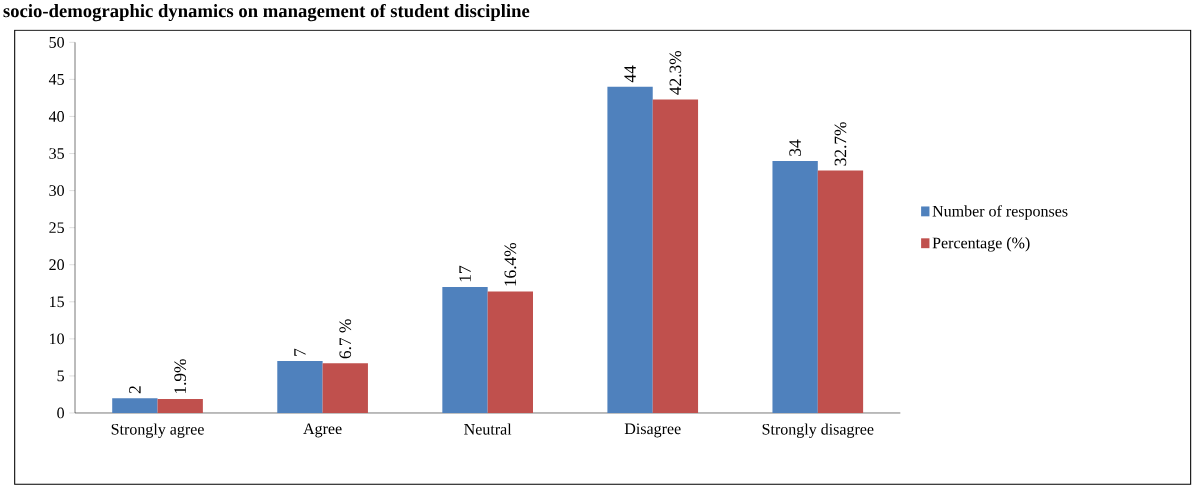  Describe the element at coordinates (60, 413) in the screenshot. I see `y-tick-label: 0` at that location.